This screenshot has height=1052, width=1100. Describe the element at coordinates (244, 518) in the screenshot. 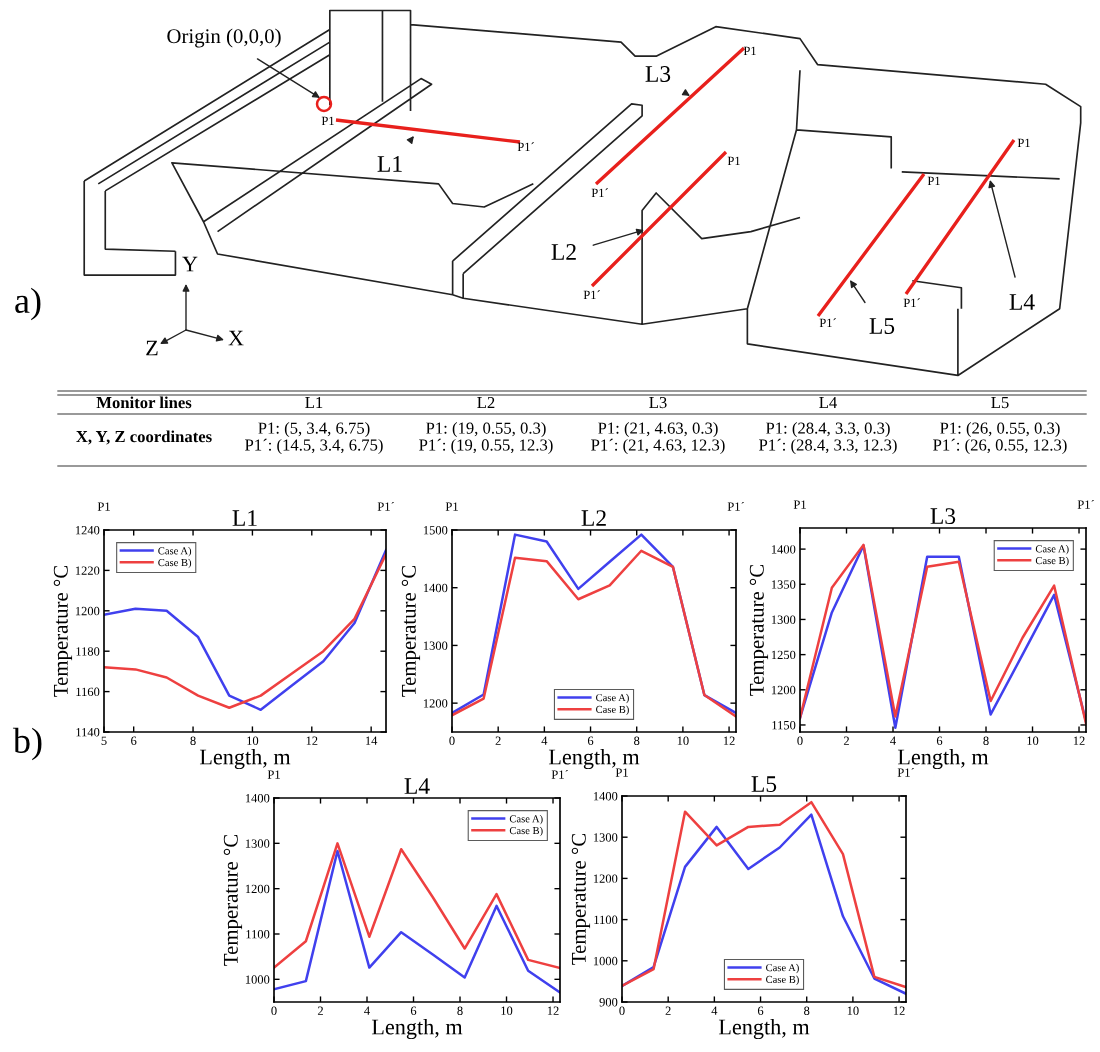

I see `chart-title: L1` at that location.